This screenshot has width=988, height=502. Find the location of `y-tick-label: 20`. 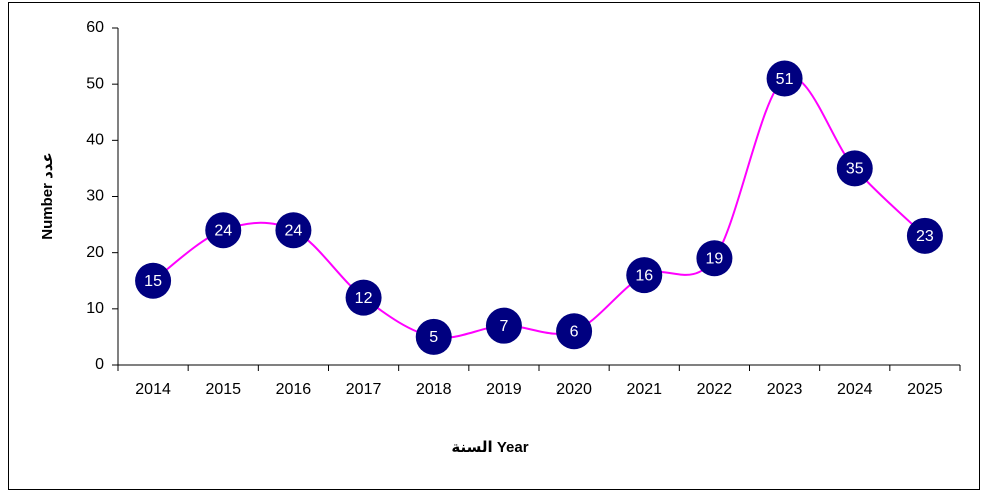

y-tick-label: 20 is located at coordinates (95, 252).